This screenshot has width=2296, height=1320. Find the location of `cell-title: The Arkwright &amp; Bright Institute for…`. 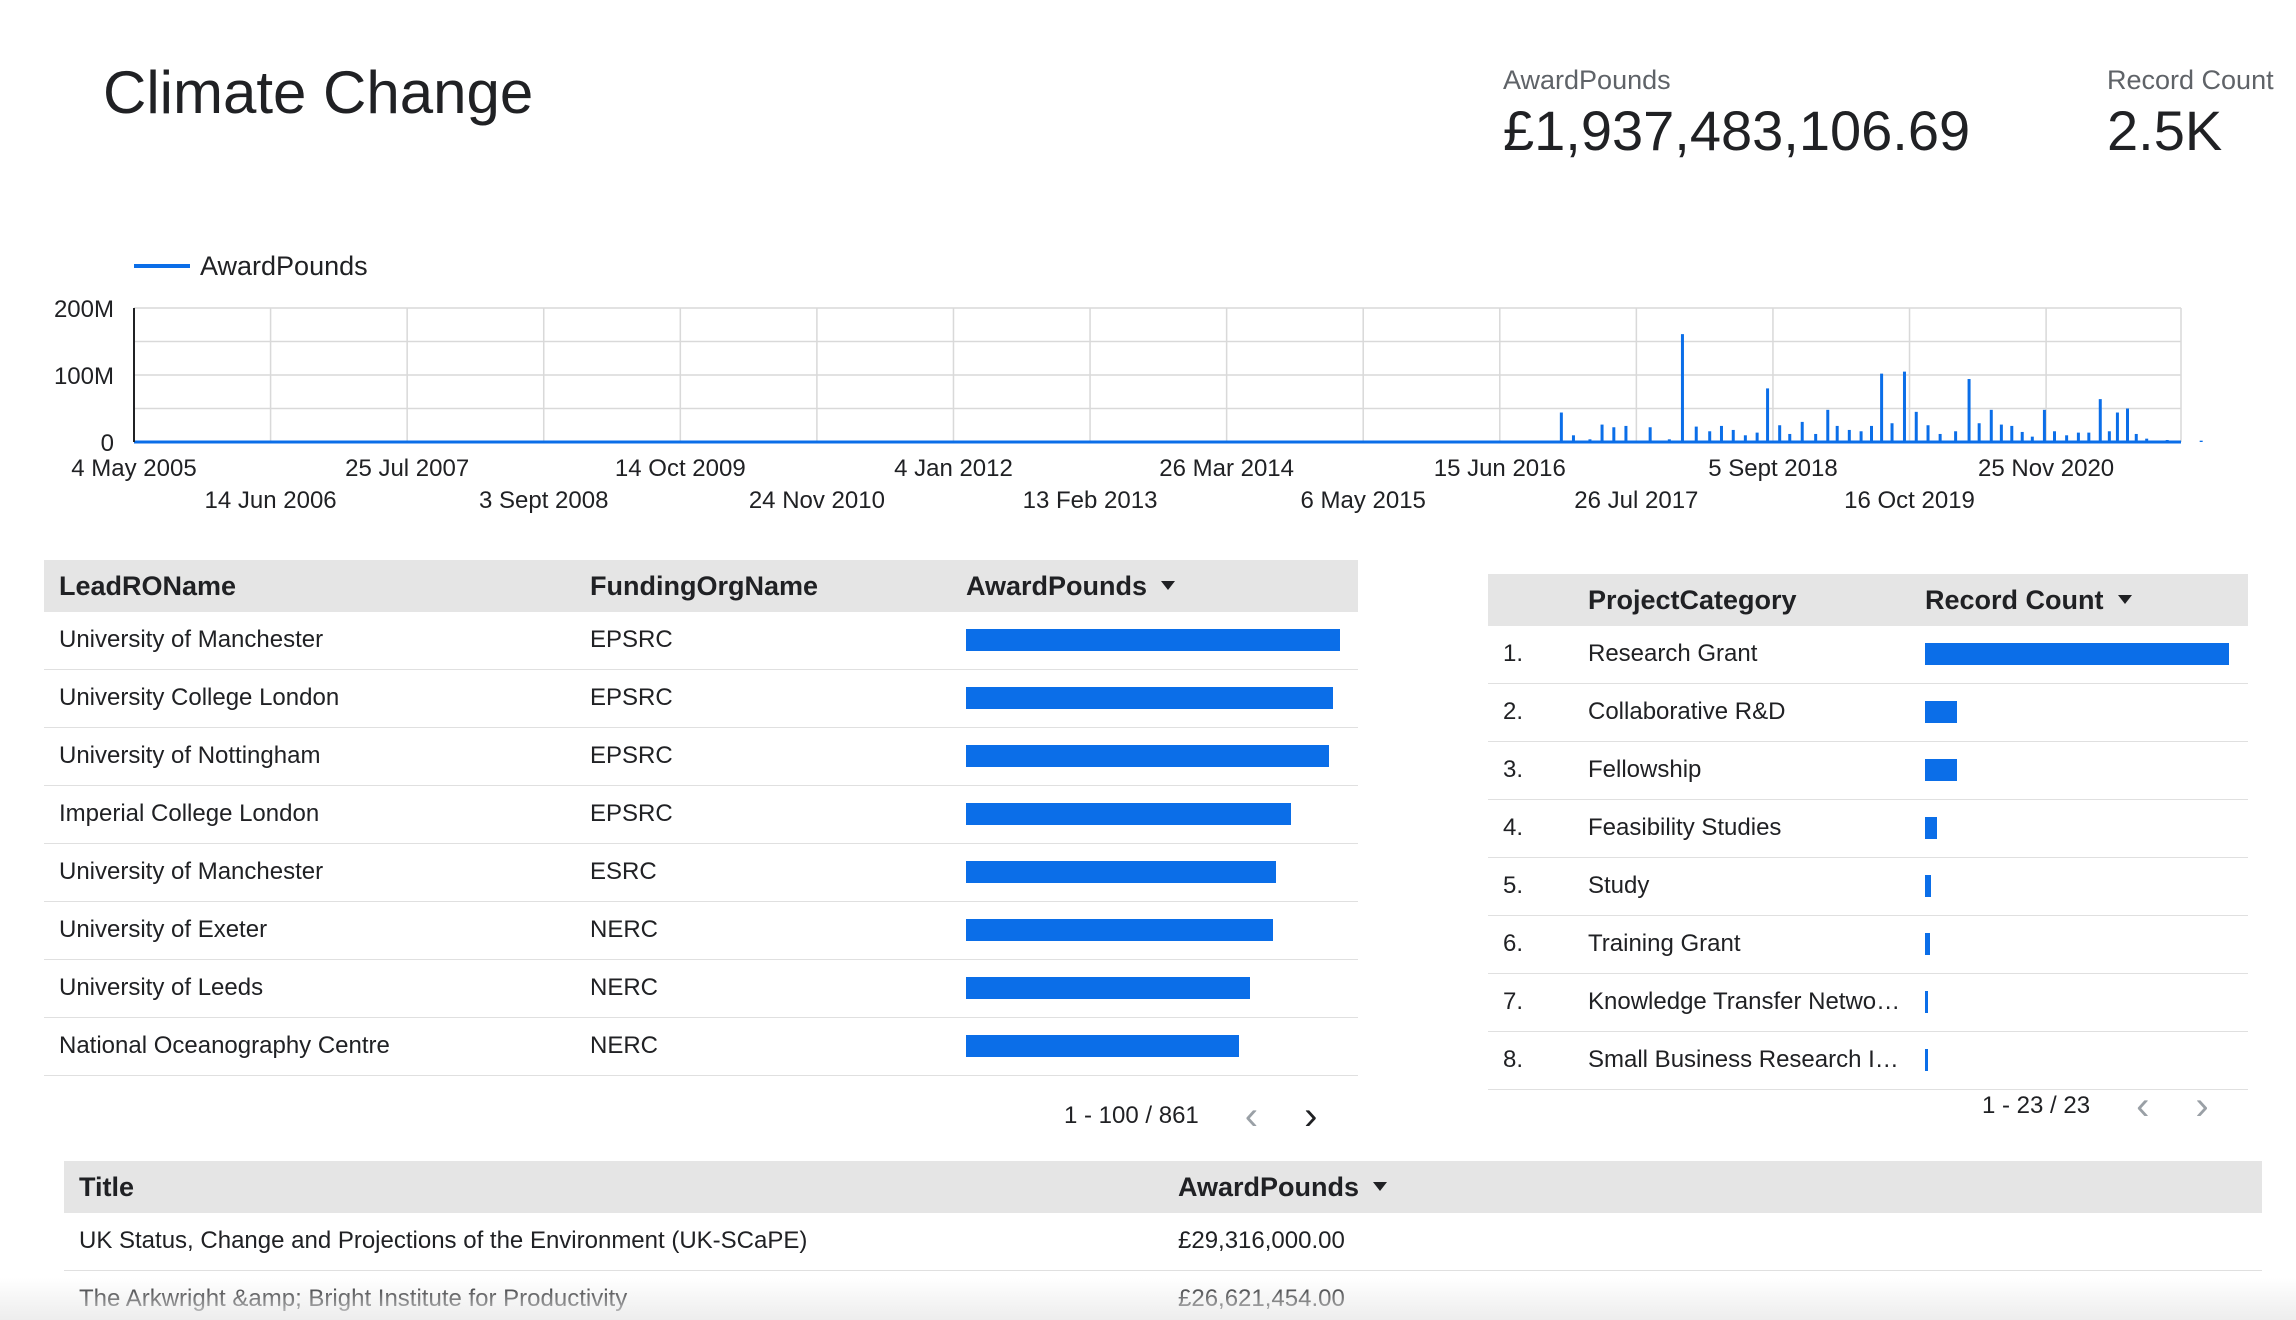

cell-title: The Arkwright &amp; Bright Institute for… is located at coordinates (353, 1298).